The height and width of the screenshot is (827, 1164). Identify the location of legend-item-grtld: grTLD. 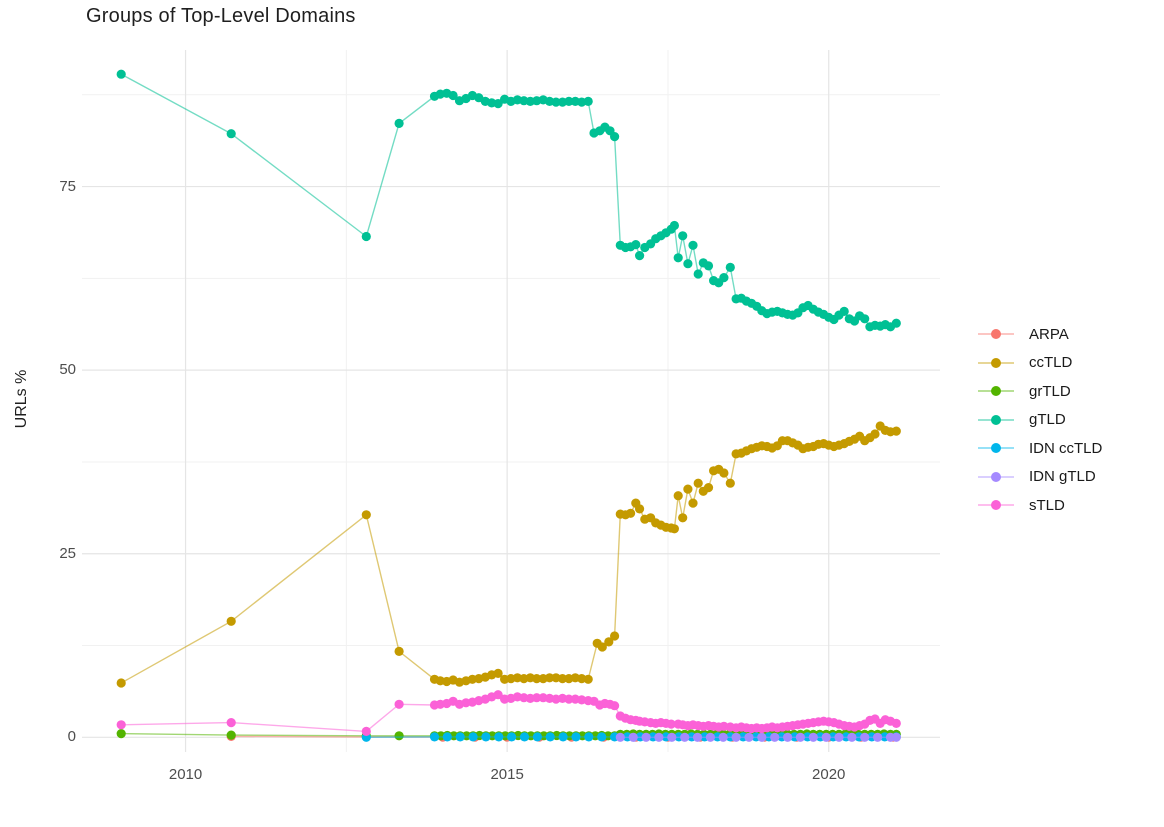
(1039, 391).